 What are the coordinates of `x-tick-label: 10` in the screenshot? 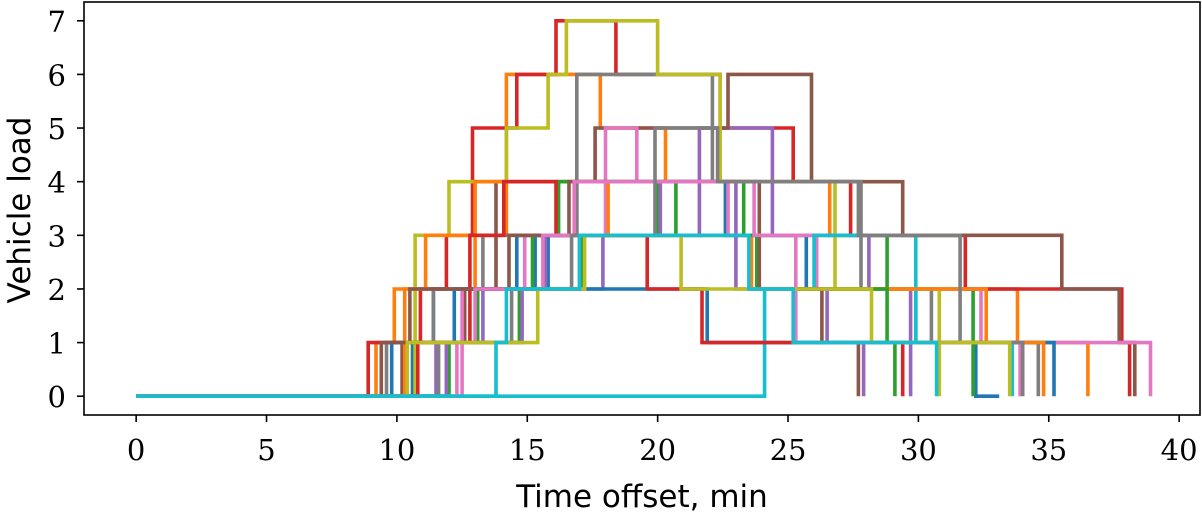 It's located at (396, 450).